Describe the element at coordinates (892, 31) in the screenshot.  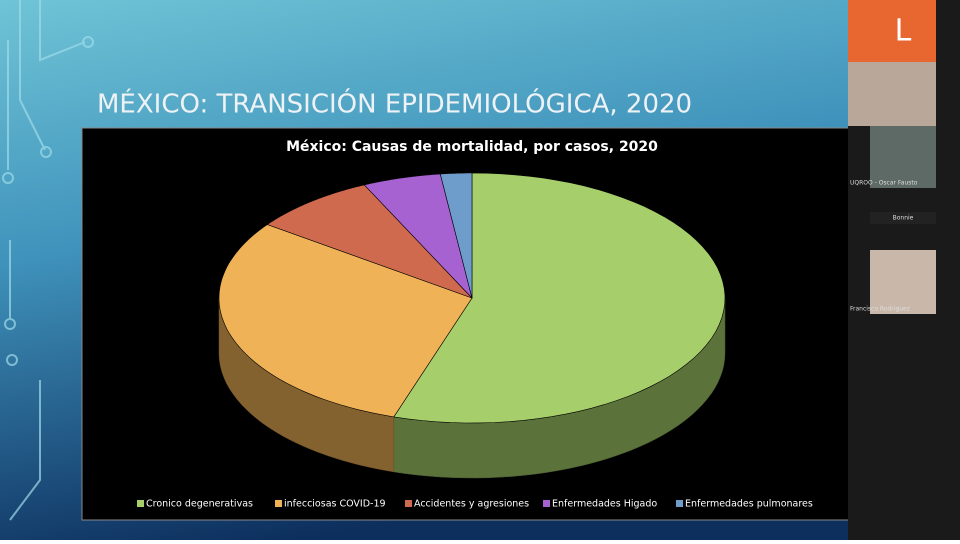
I see `host-tile` at that location.